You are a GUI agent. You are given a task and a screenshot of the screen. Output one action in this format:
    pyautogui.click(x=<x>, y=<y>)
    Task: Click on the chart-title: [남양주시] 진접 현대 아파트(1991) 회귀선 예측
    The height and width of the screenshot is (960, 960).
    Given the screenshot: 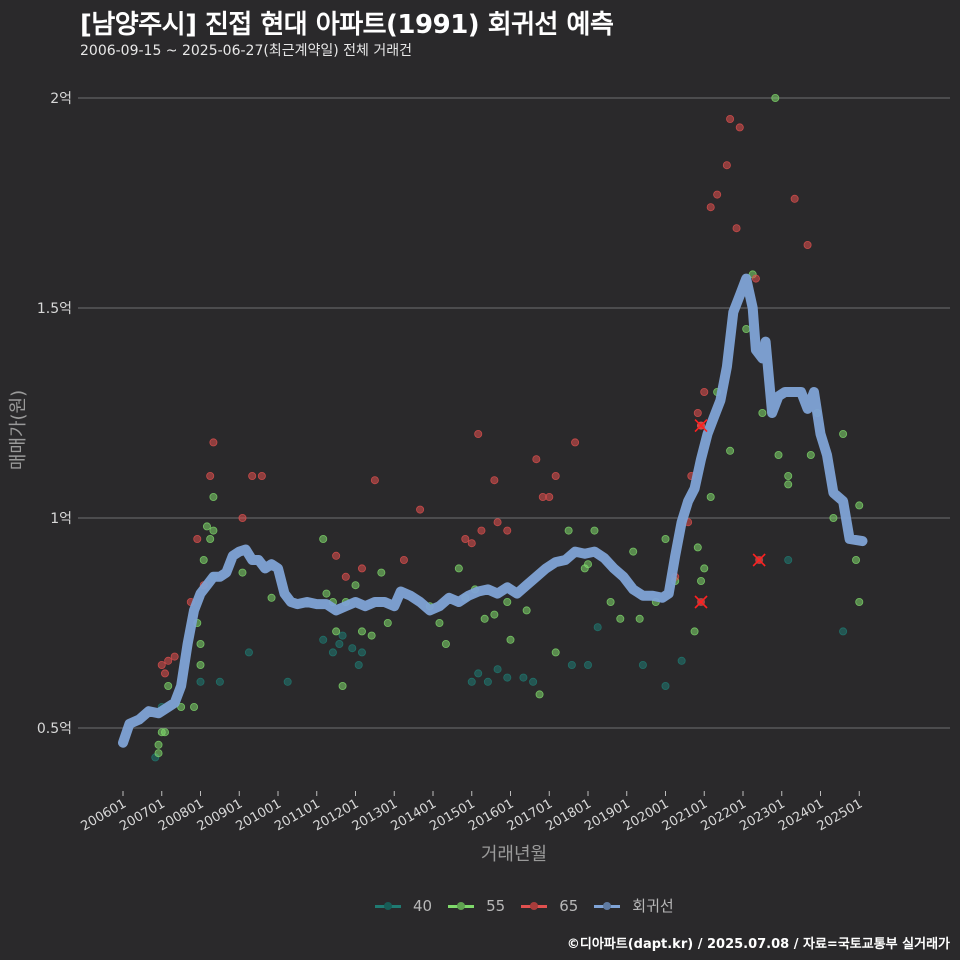 What is the action you would take?
    pyautogui.click(x=347, y=25)
    